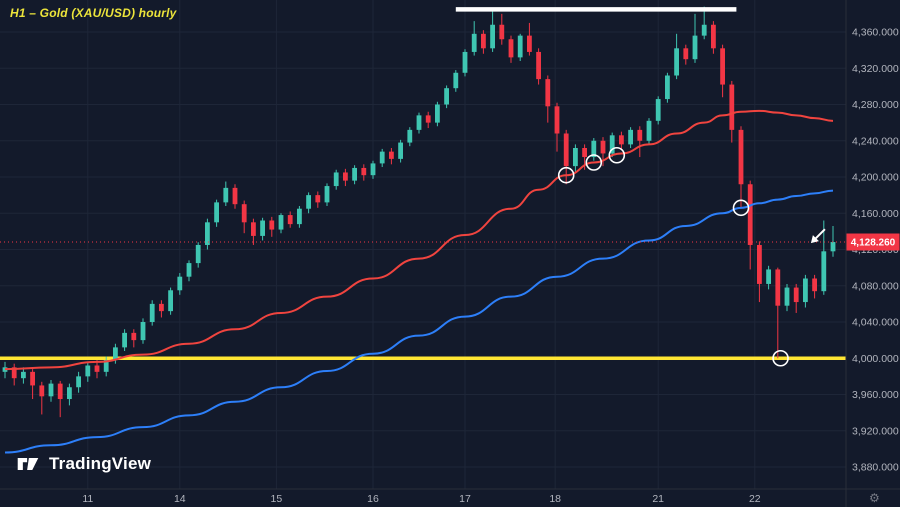 The width and height of the screenshot is (900, 507). What do you see at coordinates (100, 463) in the screenshot?
I see `tradingview-wordmark: TradingView` at bounding box center [100, 463].